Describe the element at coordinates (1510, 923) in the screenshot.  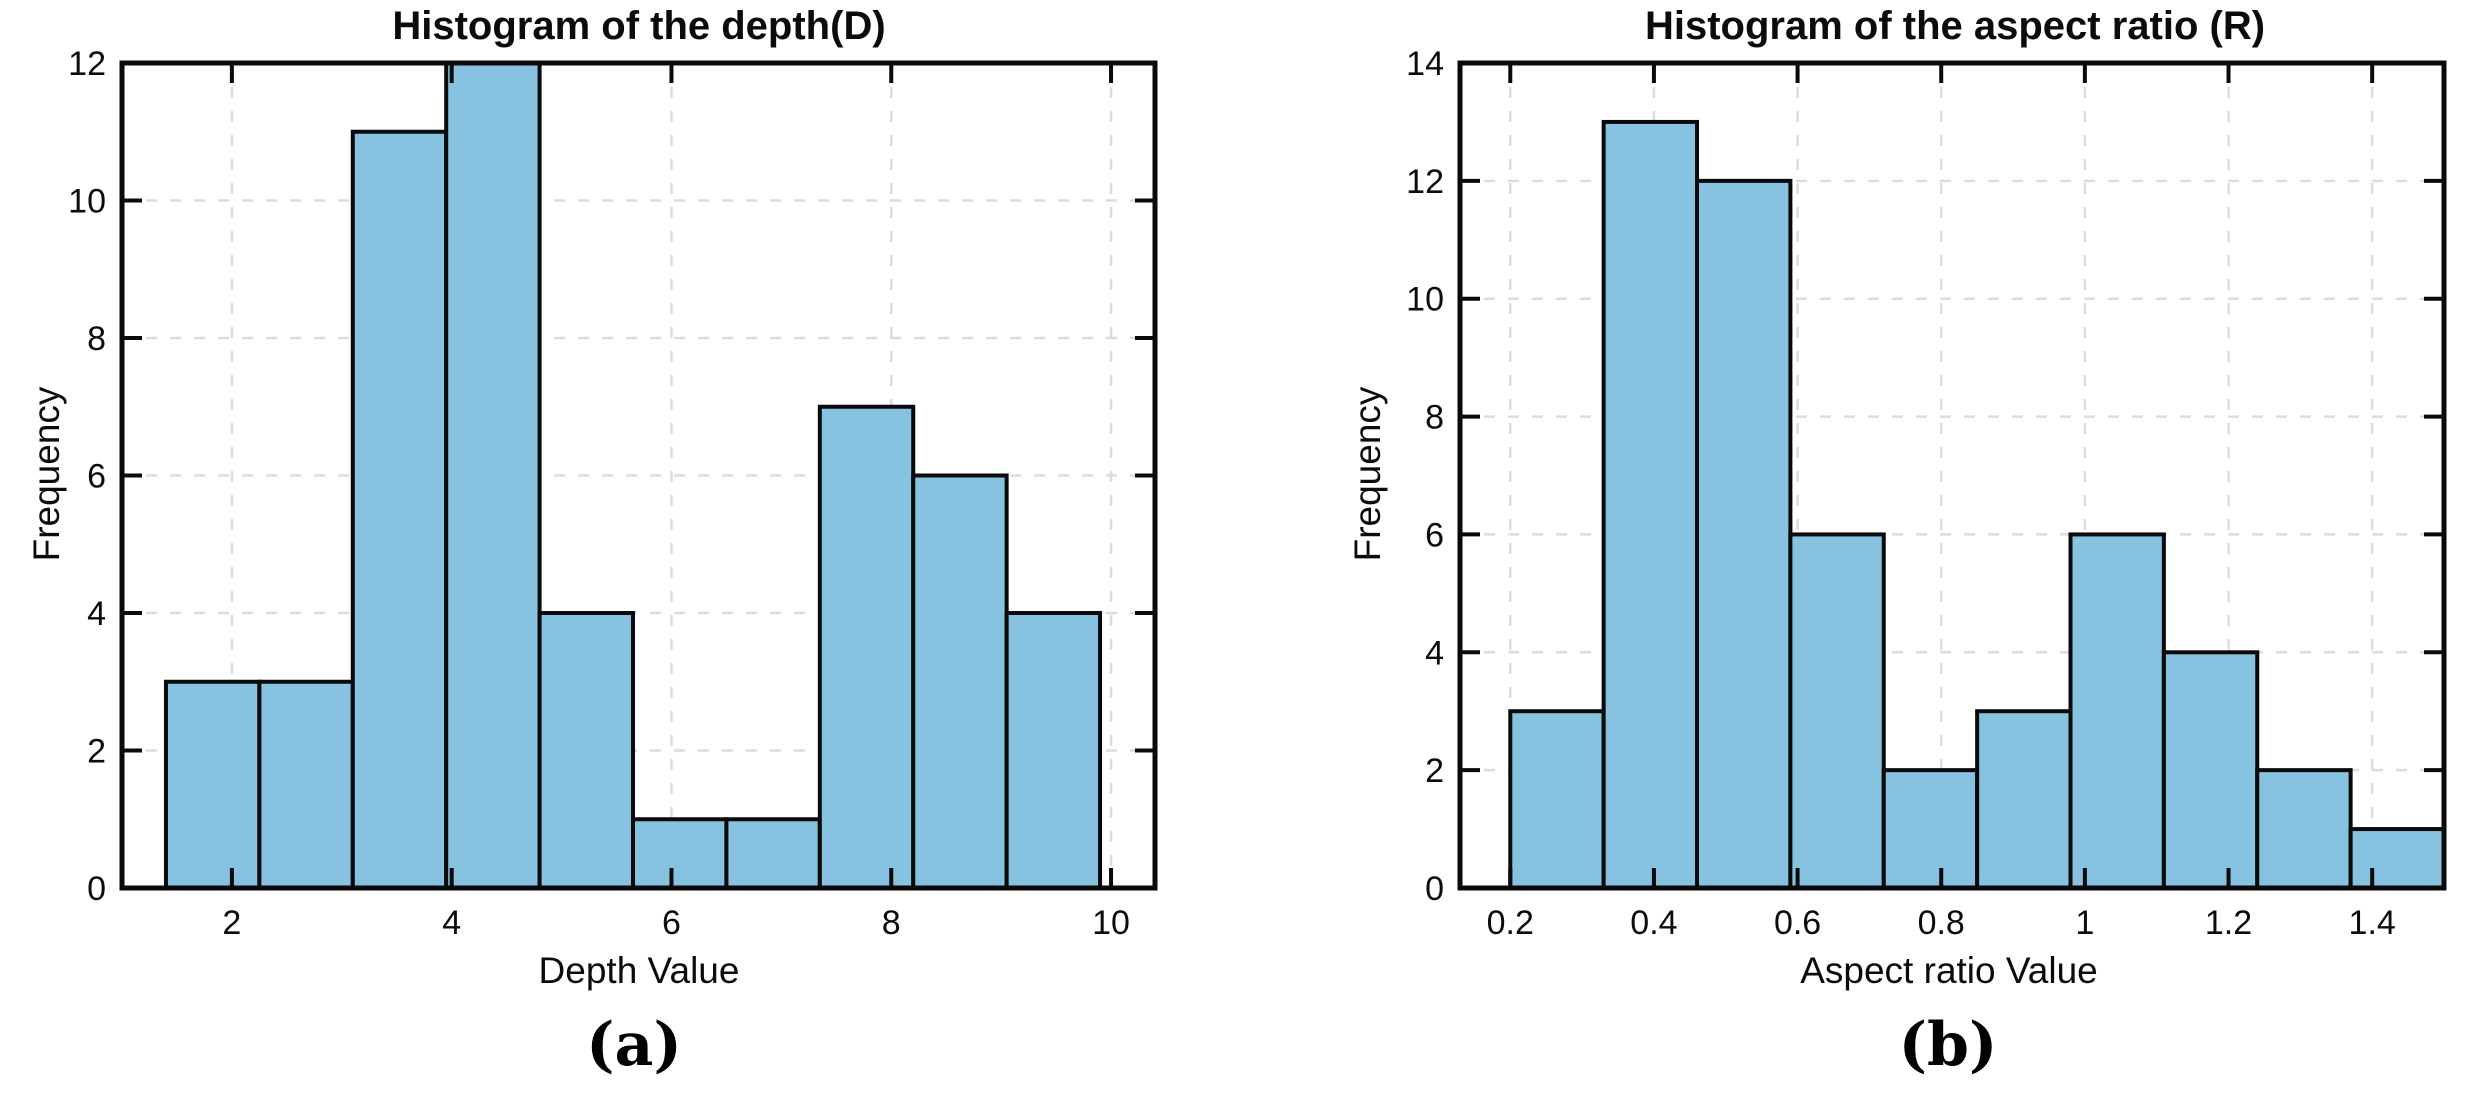
I see `x-tick-label: 0.2` at that location.